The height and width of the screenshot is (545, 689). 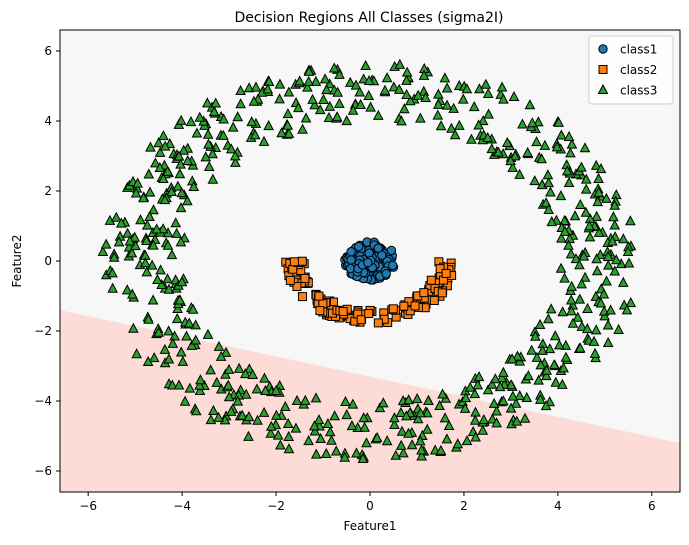 I want to click on class1-point, so click(x=351, y=252).